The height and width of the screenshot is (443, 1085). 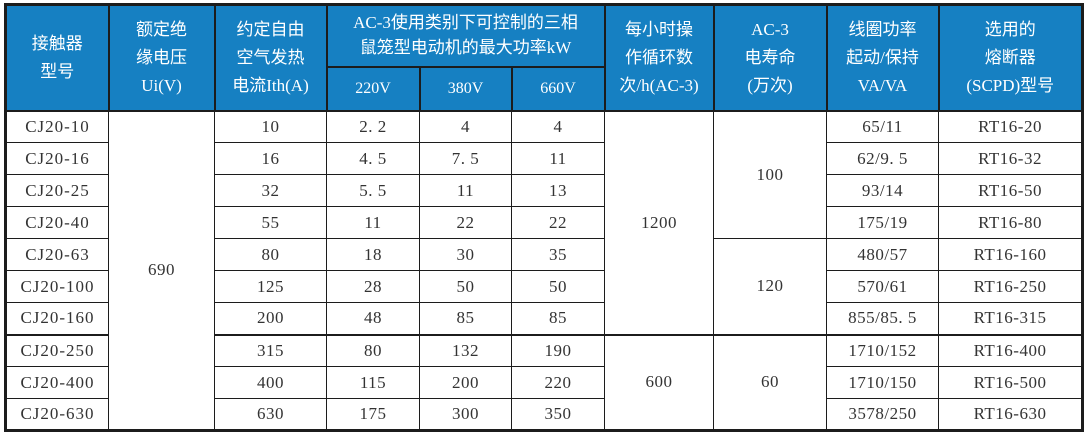 I want to click on header-row-voltages: 220V 380V 660V, so click(x=544, y=88).